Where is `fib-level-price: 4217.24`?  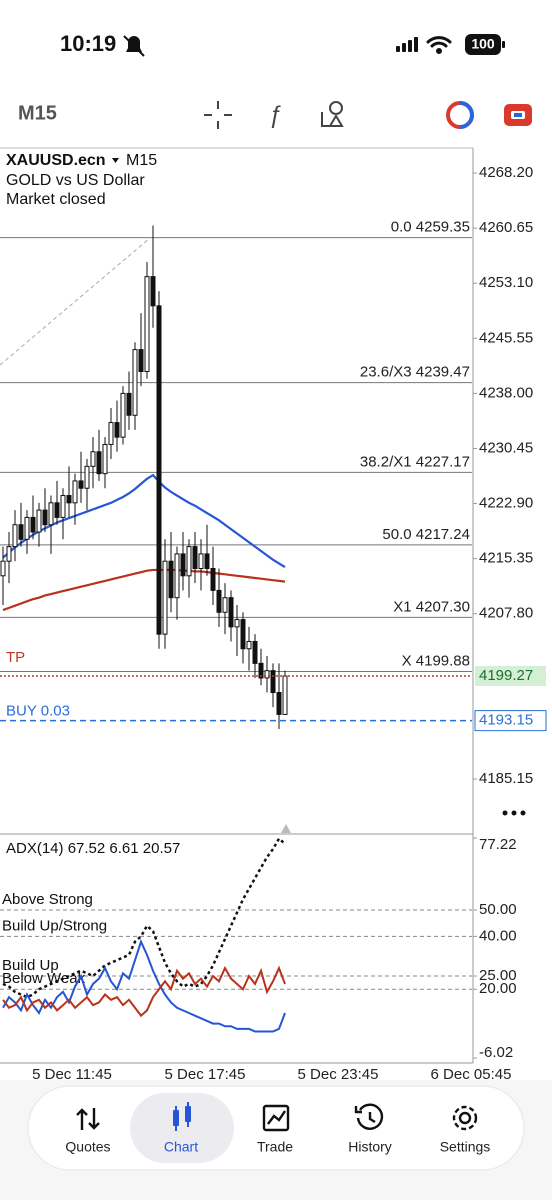
fib-level-price: 4217.24 is located at coordinates (443, 534).